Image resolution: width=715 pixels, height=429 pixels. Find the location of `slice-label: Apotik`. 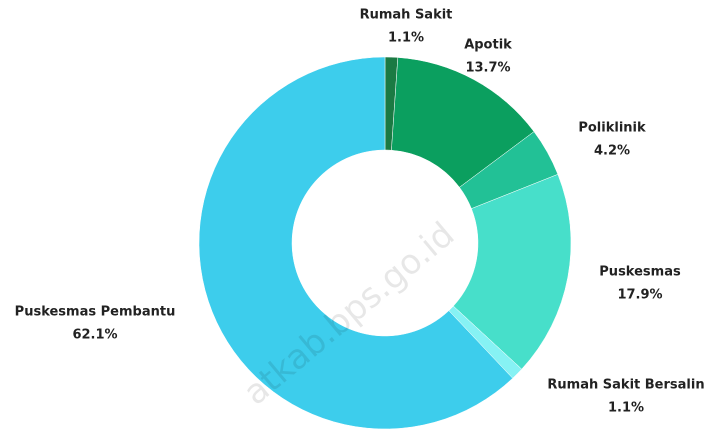

slice-label: Apotik is located at coordinates (488, 45).